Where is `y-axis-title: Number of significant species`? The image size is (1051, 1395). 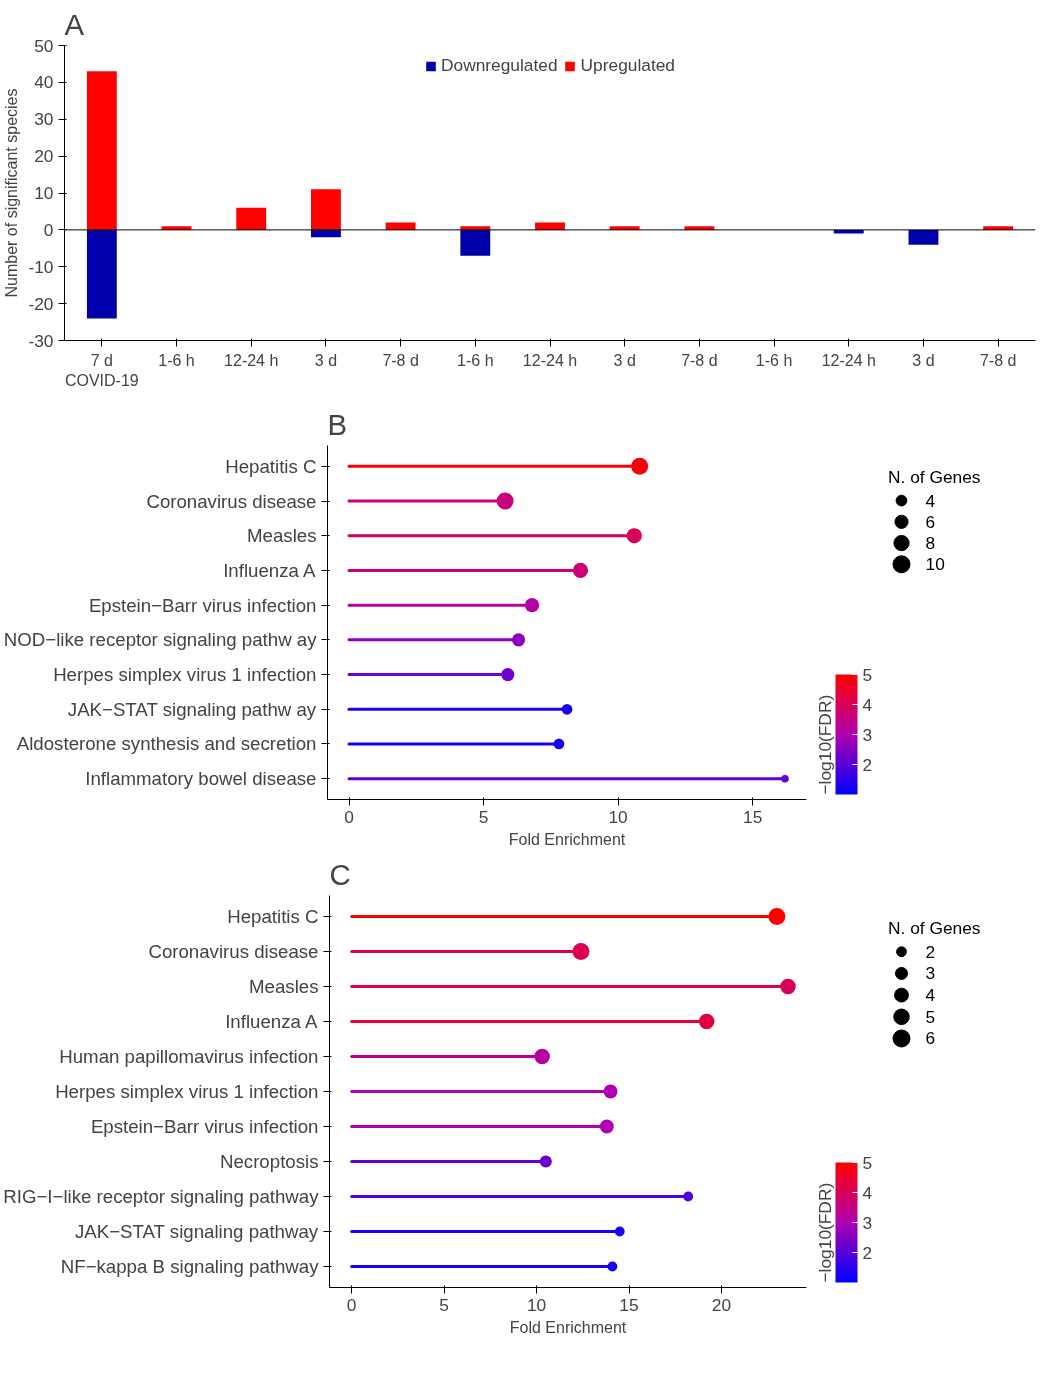 y-axis-title: Number of significant species is located at coordinates (12, 193).